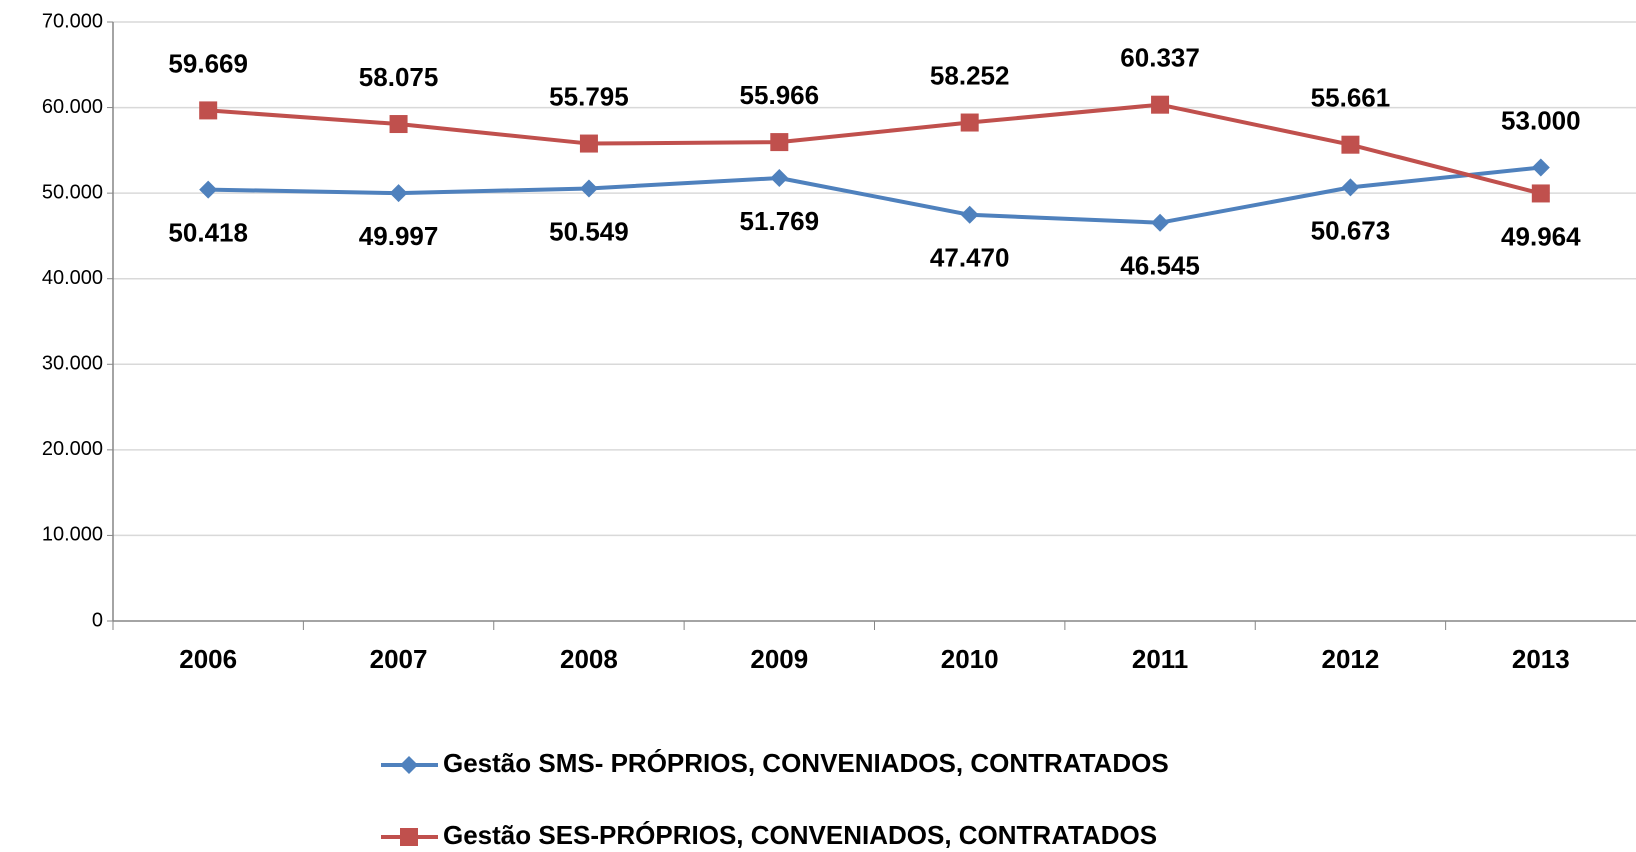 Image resolution: width=1636 pixels, height=852 pixels. Describe the element at coordinates (1541, 659) in the screenshot. I see `x-tick-label: 2013` at that location.